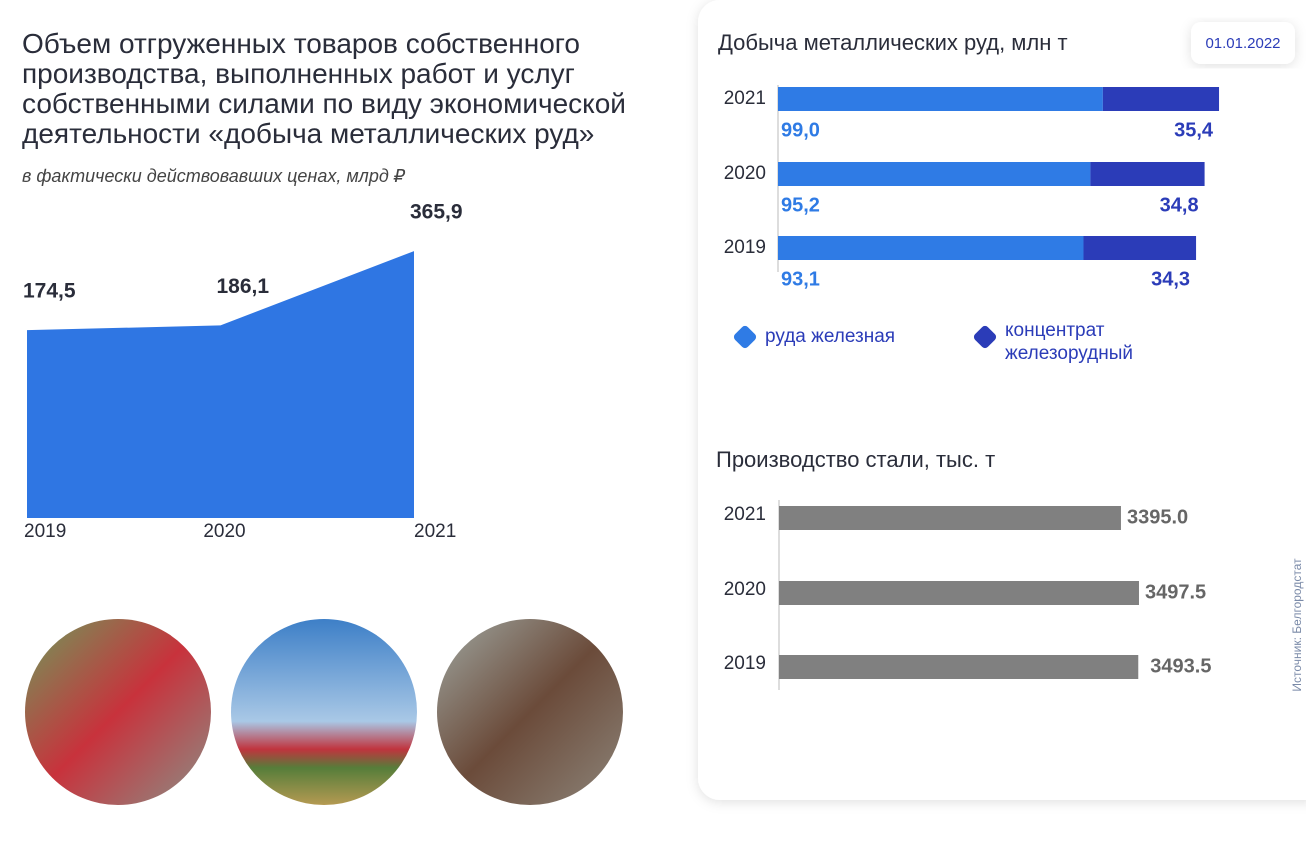 The width and height of the screenshot is (1306, 841). I want to click on x-tick-label: 2021, so click(435, 531).